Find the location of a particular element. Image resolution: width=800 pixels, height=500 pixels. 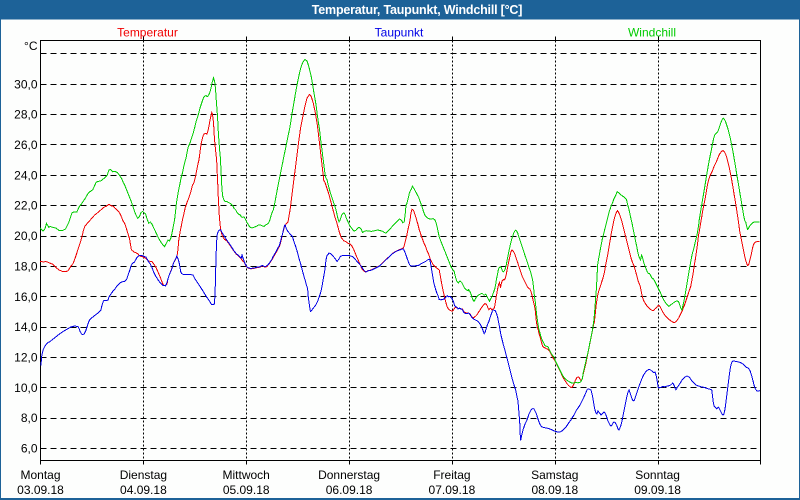

svg-text: 07.09.18 is located at coordinates (452, 490).